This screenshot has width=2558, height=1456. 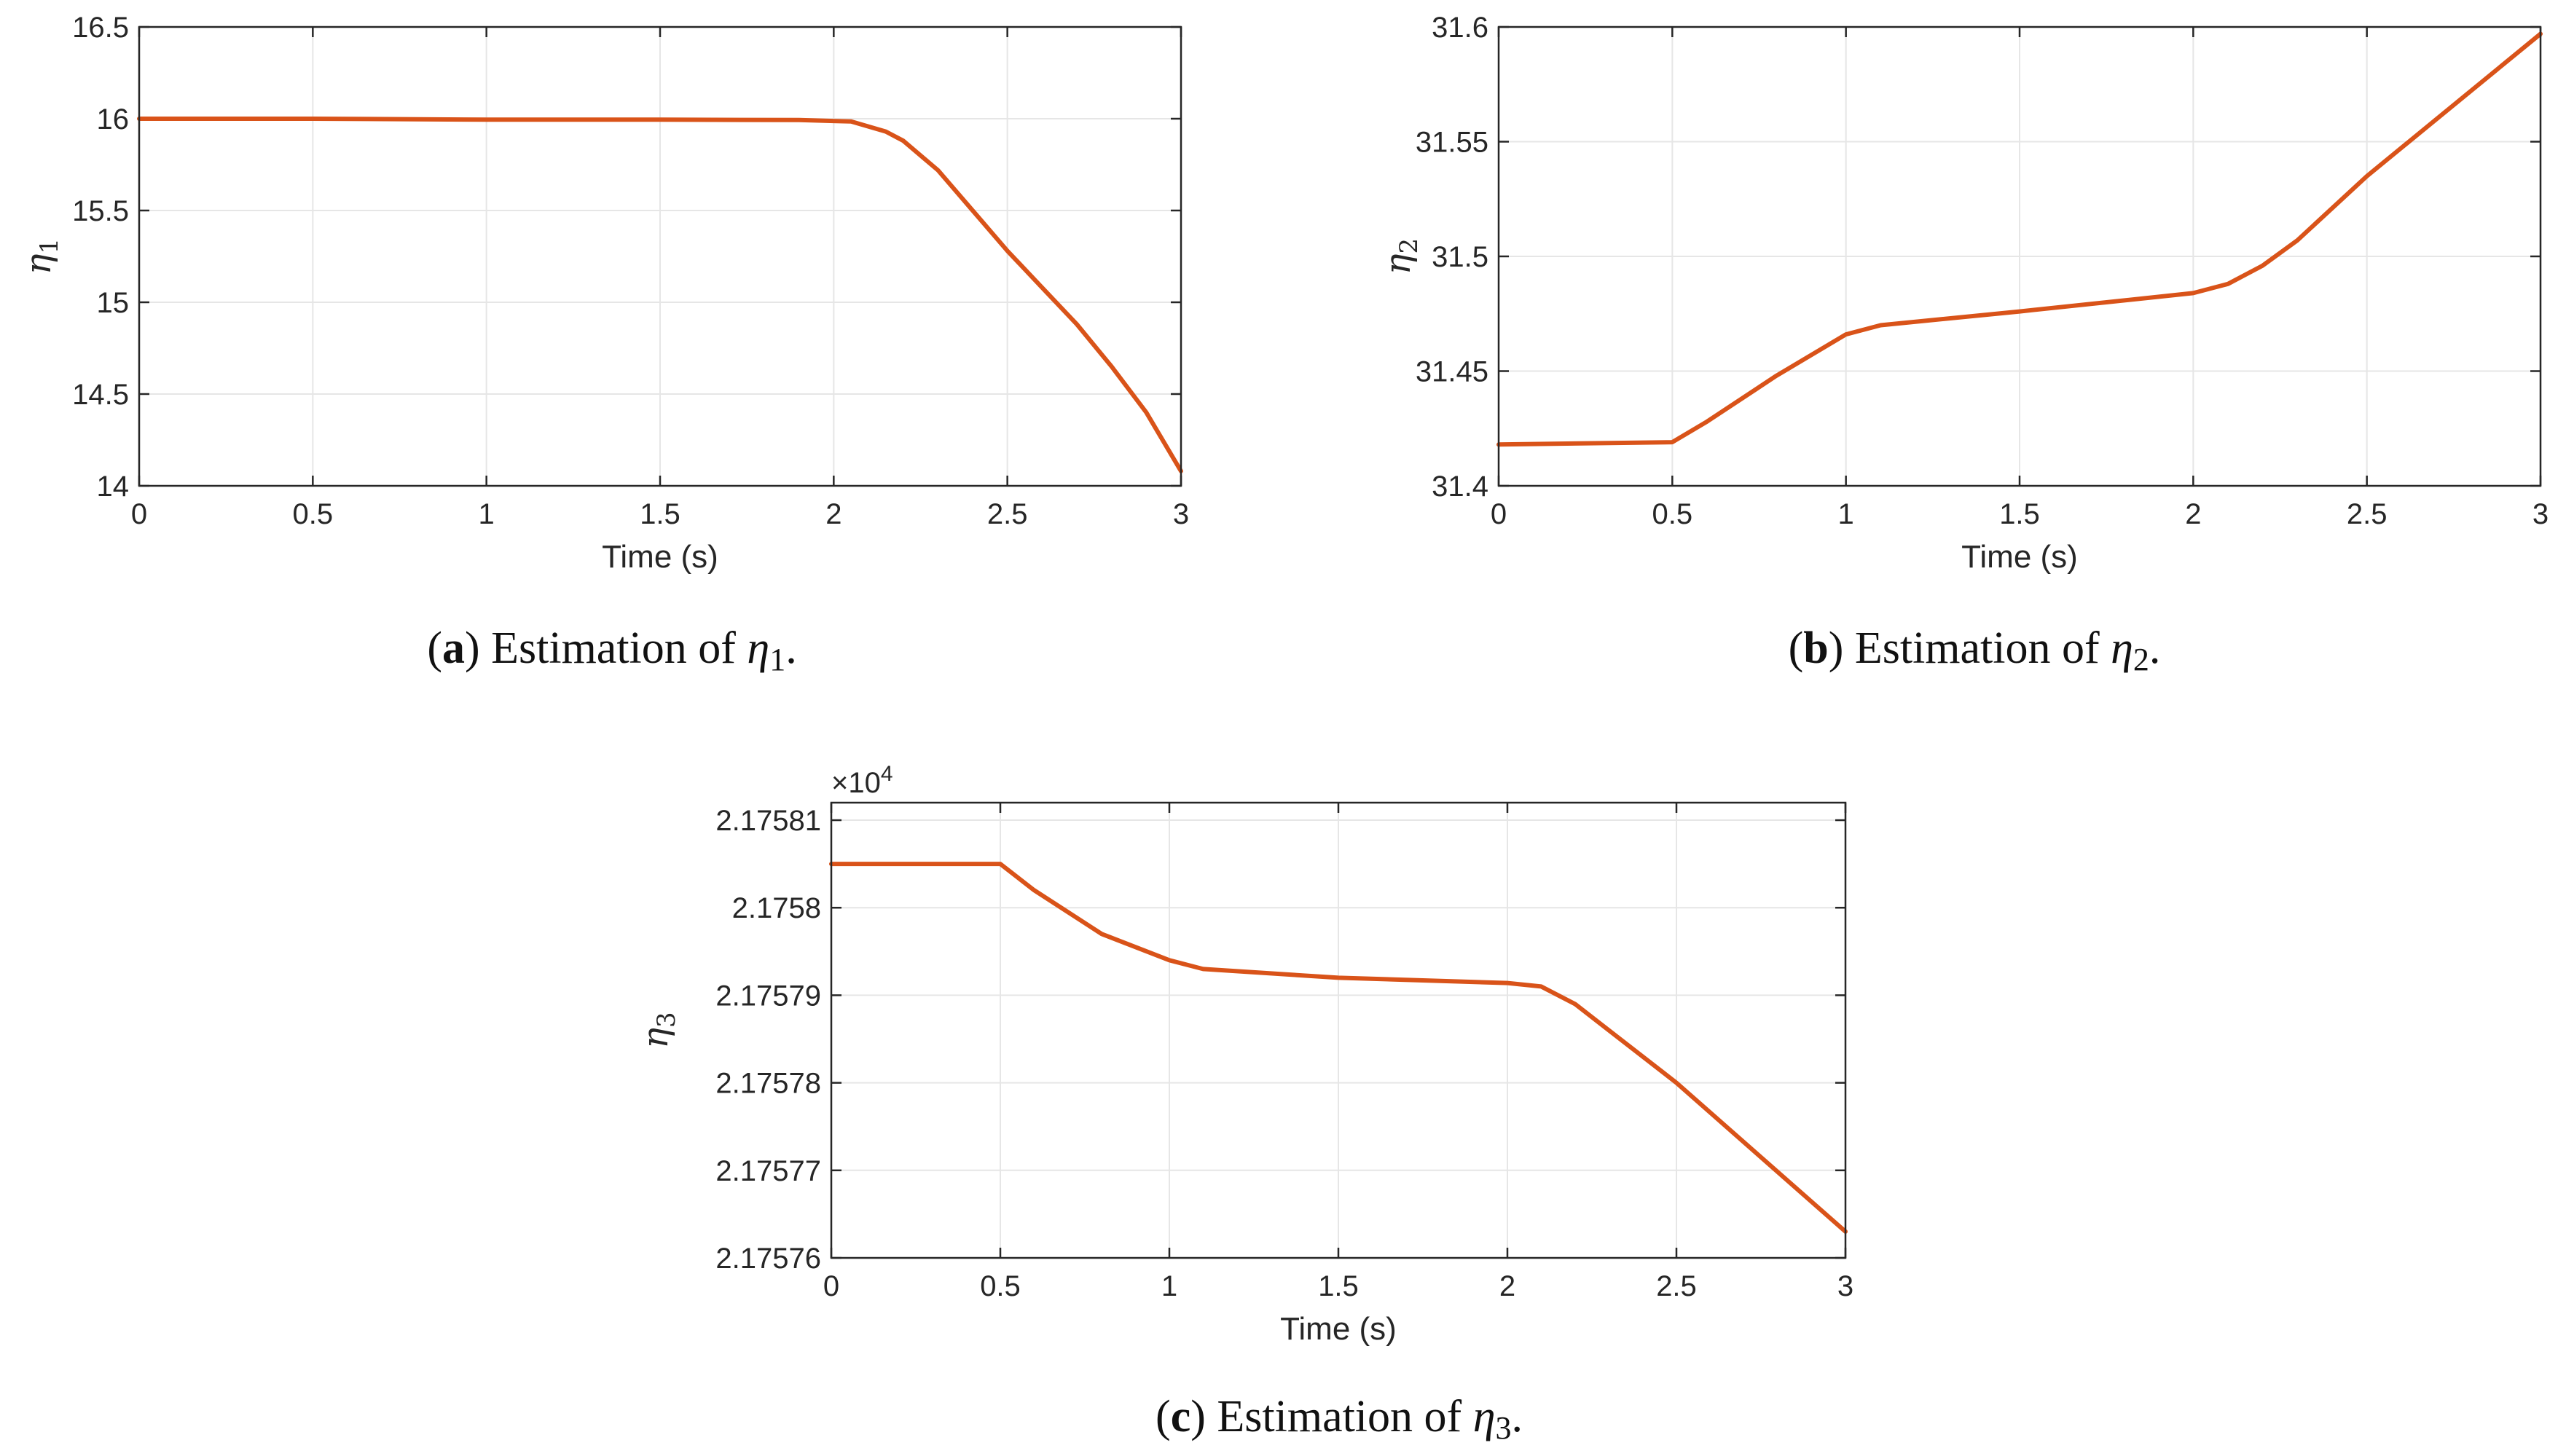 What do you see at coordinates (768, 821) in the screenshot?
I see `y-tick-label: 2.17581` at bounding box center [768, 821].